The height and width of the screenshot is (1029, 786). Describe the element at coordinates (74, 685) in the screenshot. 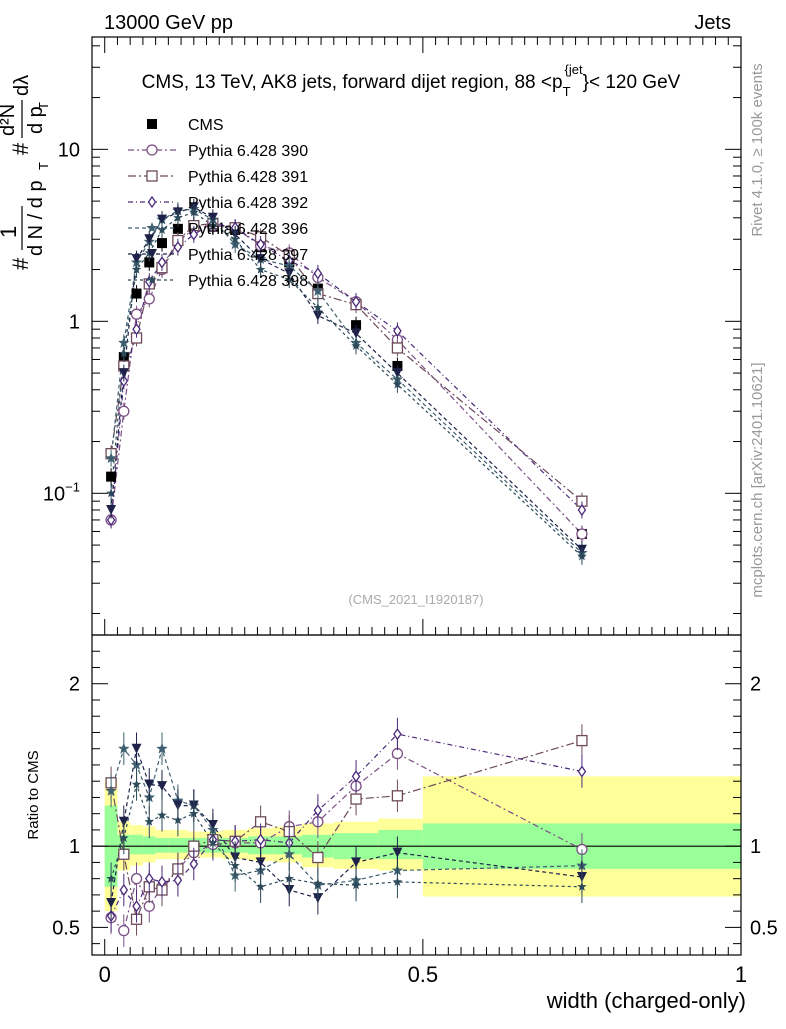

I see `ratio-ytick-label-2: 2` at that location.